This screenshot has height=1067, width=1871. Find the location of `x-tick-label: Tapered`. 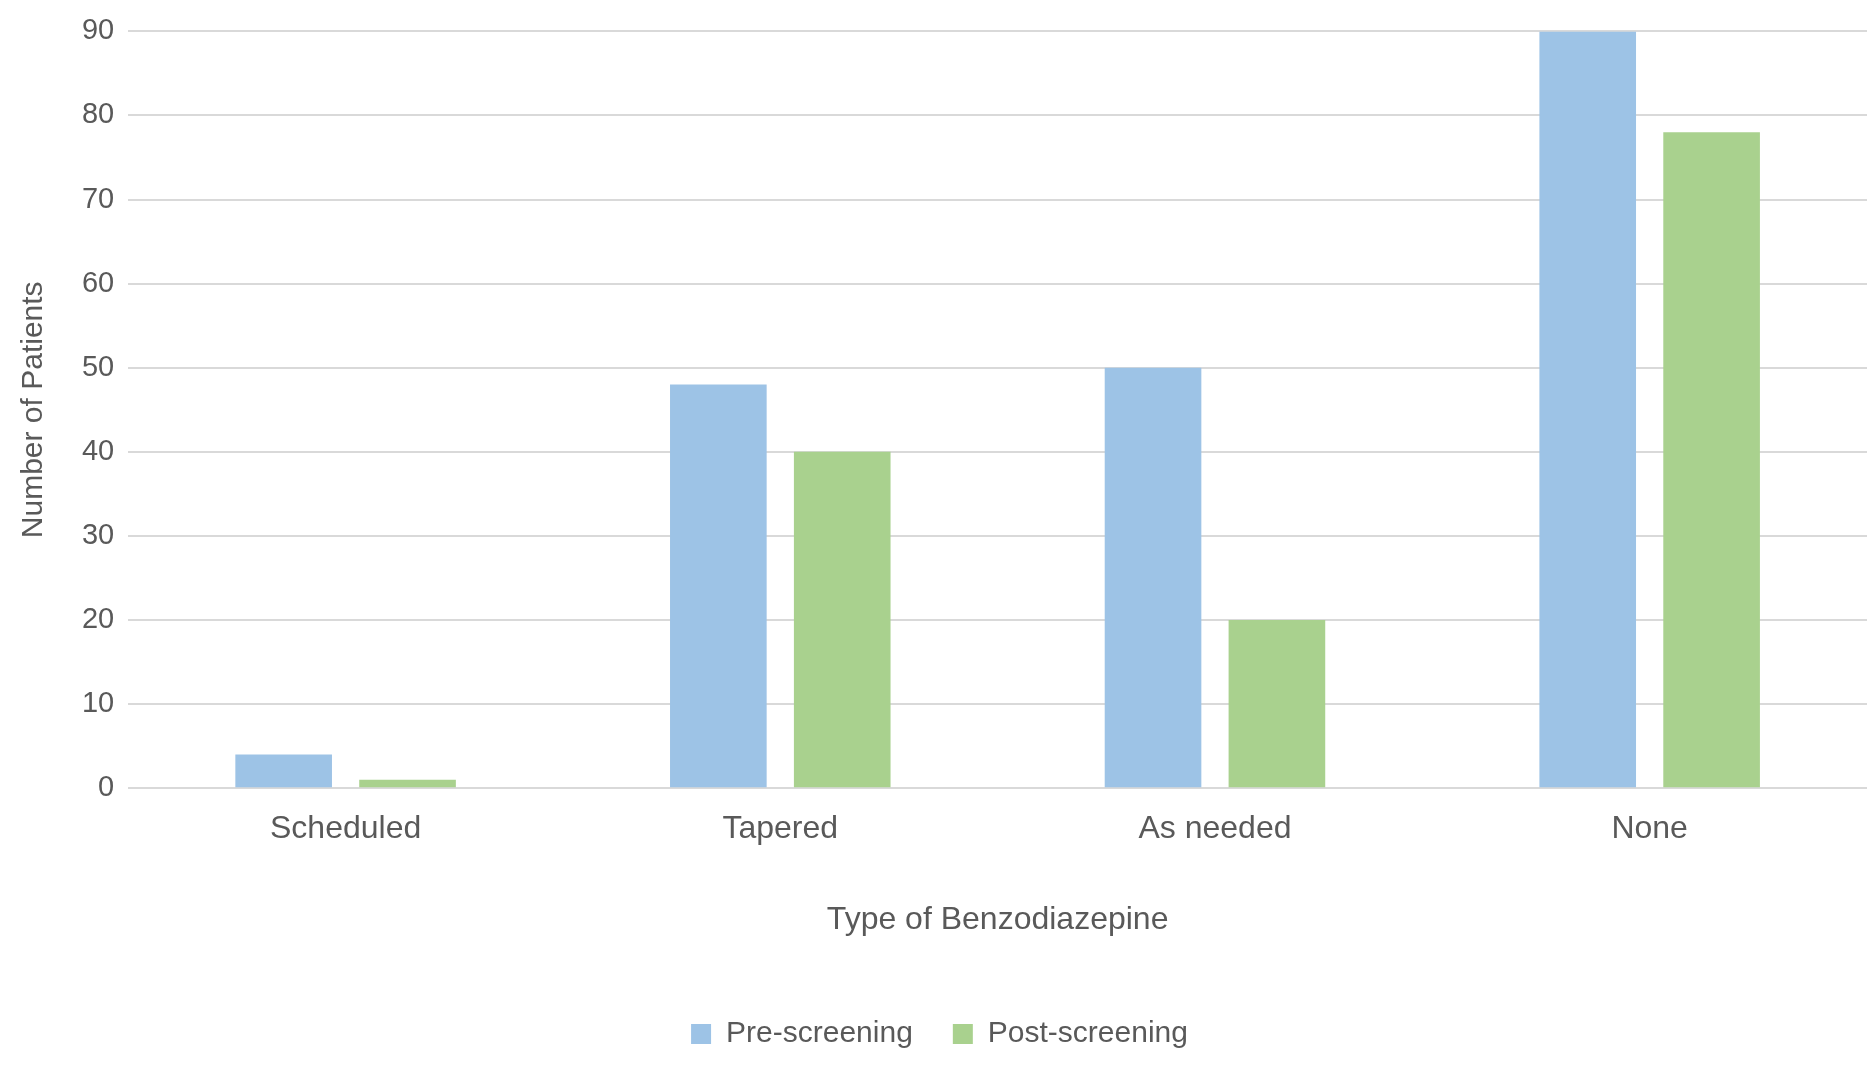

x-tick-label: Tapered is located at coordinates (780, 827).